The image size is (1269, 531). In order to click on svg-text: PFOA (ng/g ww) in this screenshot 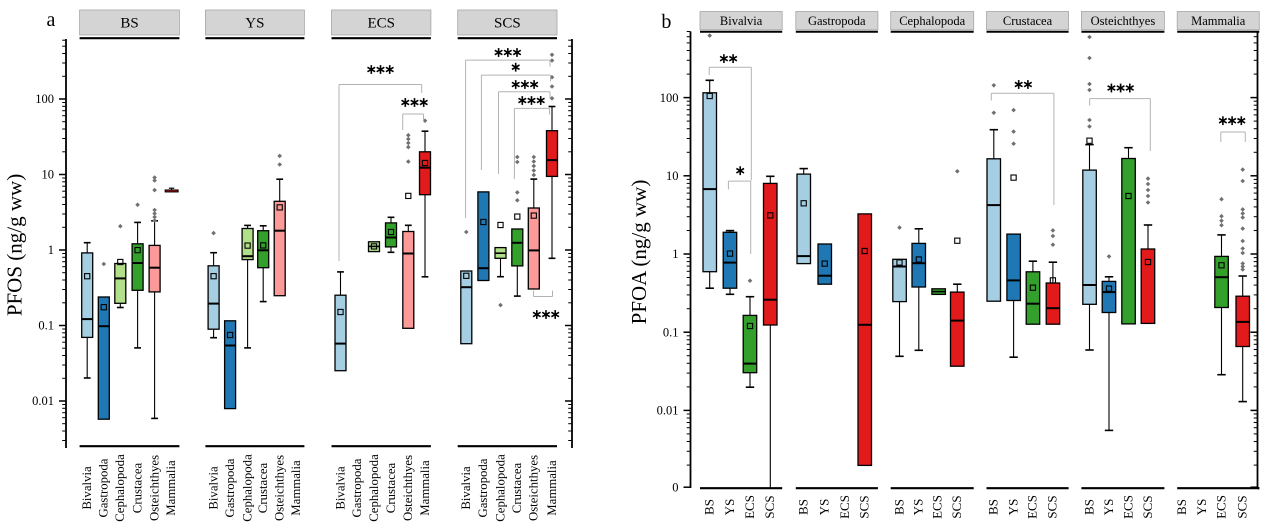, I will do `click(639, 252)`.